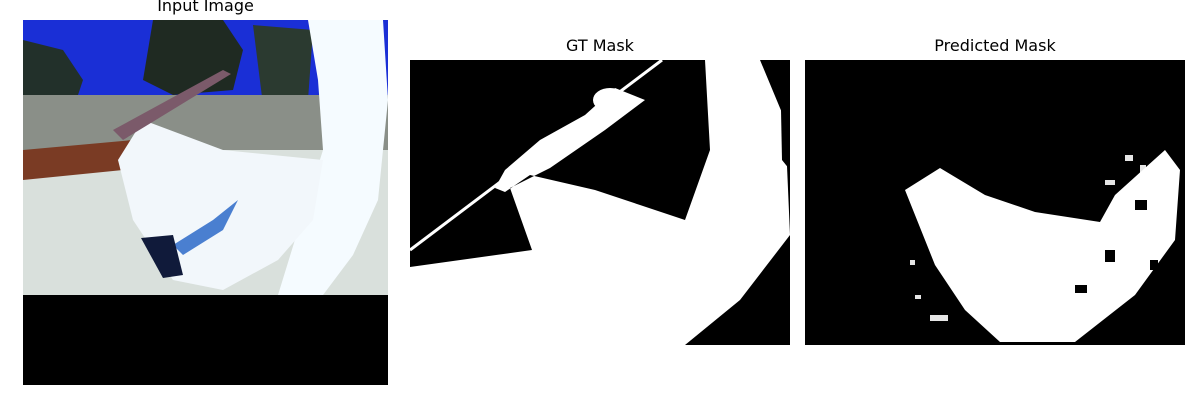 Image resolution: width=1200 pixels, height=400 pixels. What do you see at coordinates (995, 45) in the screenshot?
I see `predicted-mask-title: Predicted Mask` at bounding box center [995, 45].